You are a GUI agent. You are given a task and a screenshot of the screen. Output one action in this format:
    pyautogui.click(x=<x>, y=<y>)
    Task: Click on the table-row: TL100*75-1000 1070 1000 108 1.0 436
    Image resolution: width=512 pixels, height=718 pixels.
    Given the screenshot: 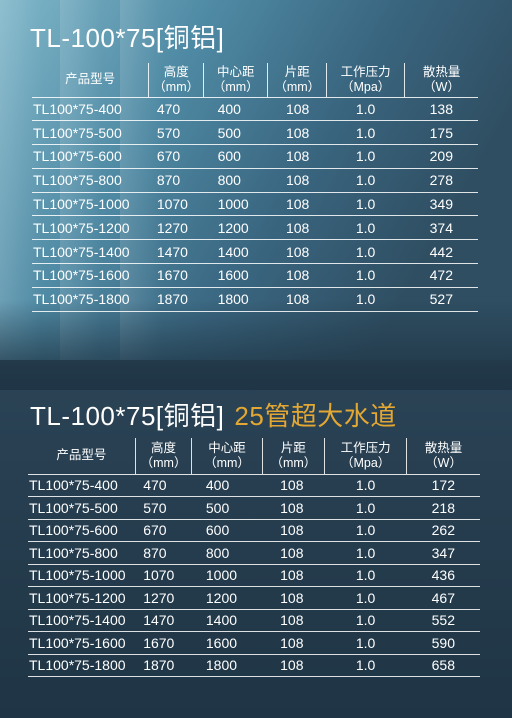 What is the action you would take?
    pyautogui.click(x=254, y=575)
    